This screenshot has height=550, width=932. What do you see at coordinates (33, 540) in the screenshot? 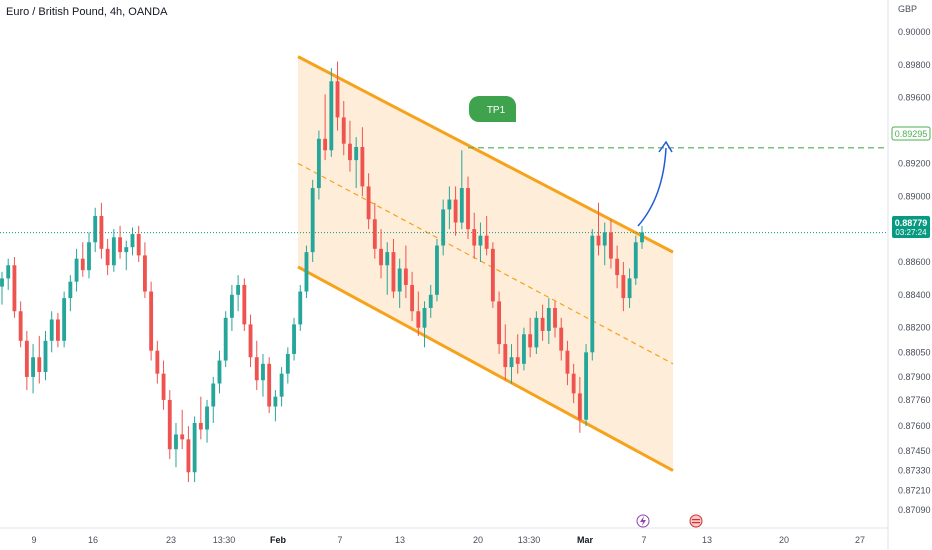
I see `time-tick-label: 9` at bounding box center [33, 540].